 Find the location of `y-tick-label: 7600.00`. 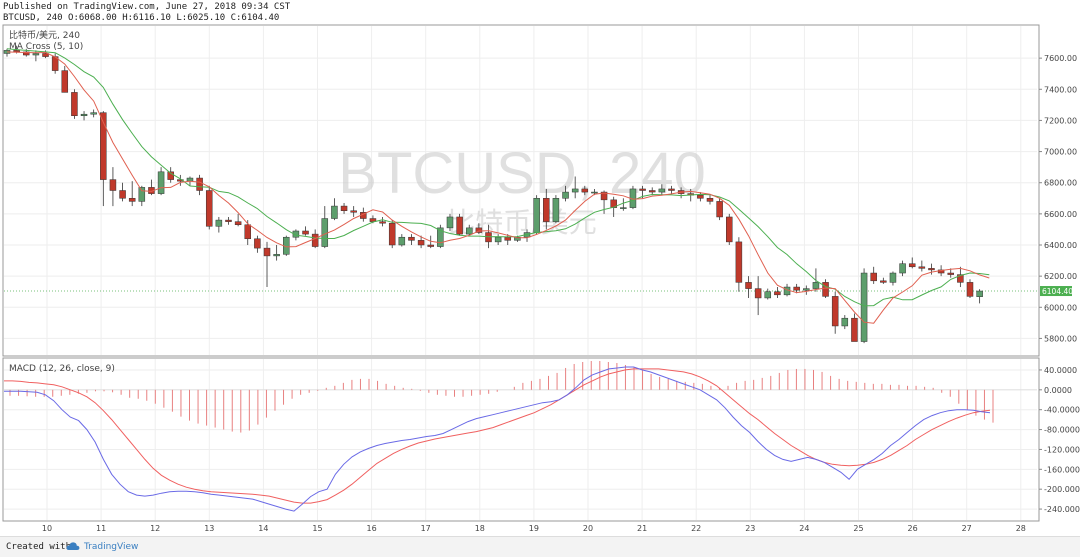

y-tick-label: 7600.00 is located at coordinates (1060, 58).